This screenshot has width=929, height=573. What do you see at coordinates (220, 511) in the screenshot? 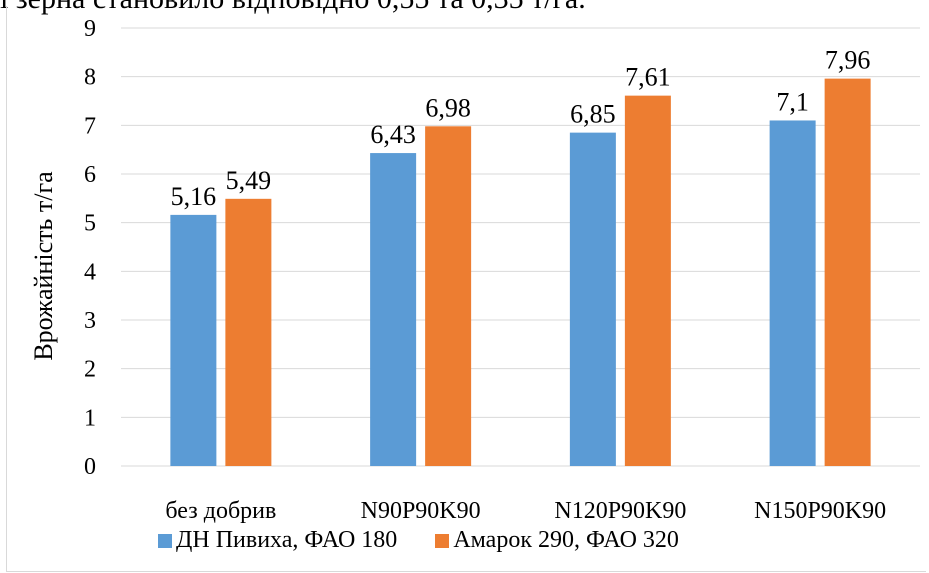
I see `x-category-label: без добрив` at bounding box center [220, 511].